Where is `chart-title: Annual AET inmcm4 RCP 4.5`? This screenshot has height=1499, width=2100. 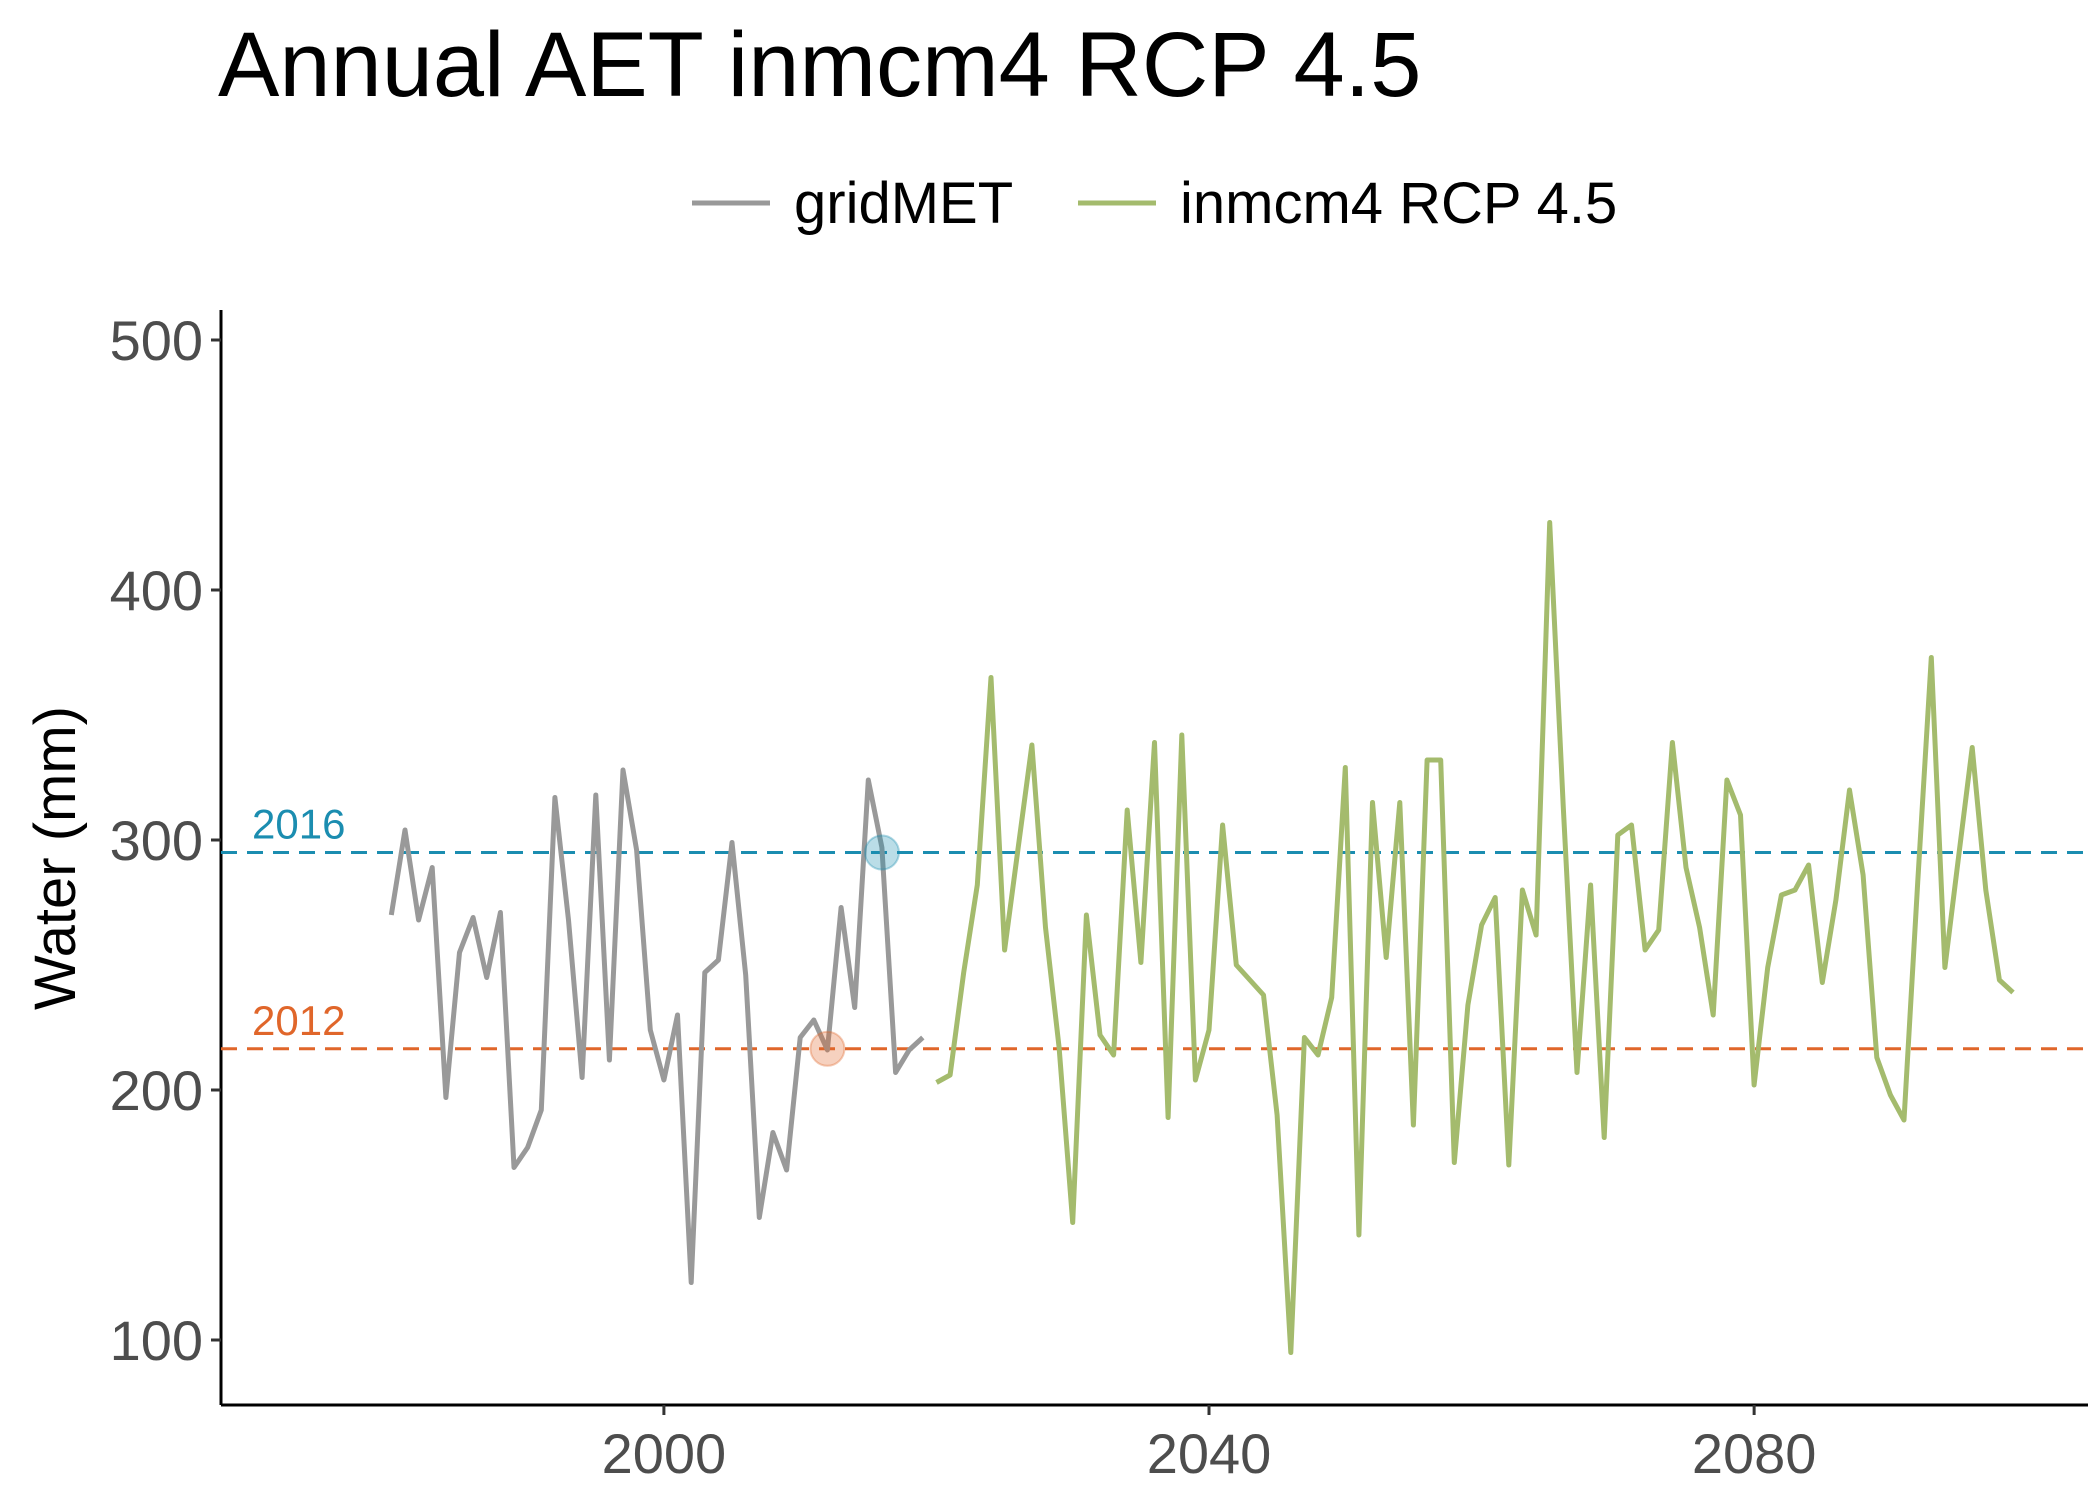
chart-title: Annual AET inmcm4 RCP 4.5 is located at coordinates (819, 65).